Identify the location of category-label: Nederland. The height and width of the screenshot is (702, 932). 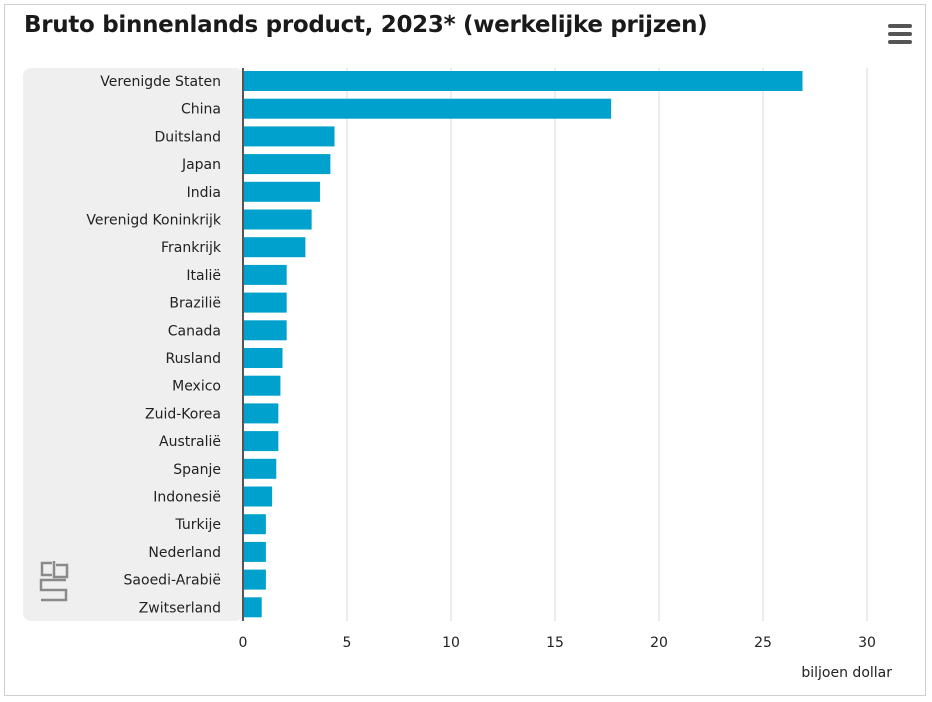
(184, 553).